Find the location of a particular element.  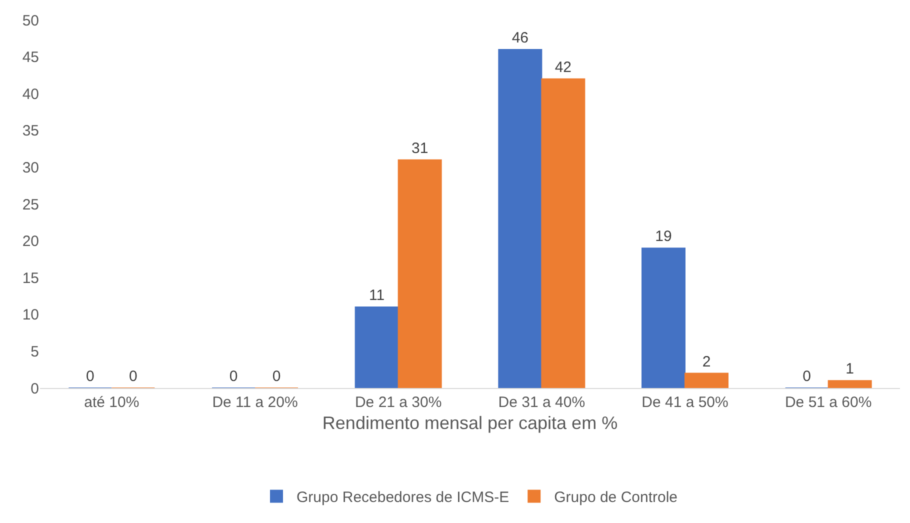

y-tick-label: 40 is located at coordinates (30, 94).